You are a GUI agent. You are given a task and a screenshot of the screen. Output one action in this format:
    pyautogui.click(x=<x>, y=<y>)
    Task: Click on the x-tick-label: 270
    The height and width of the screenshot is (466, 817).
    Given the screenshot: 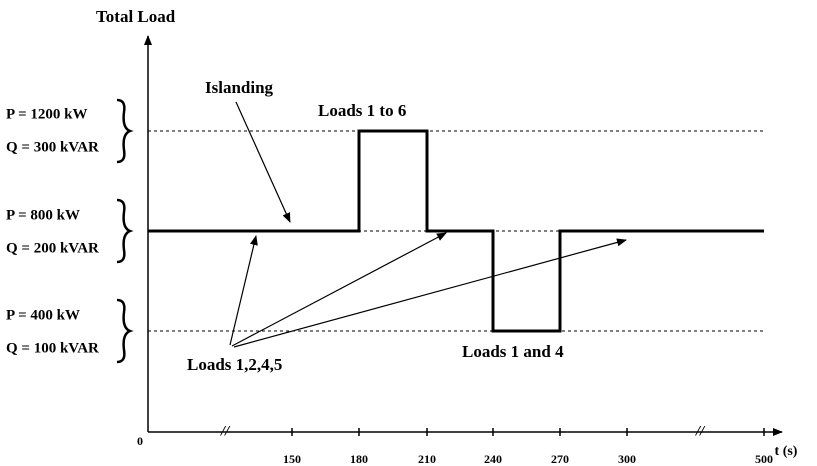 What is the action you would take?
    pyautogui.click(x=560, y=459)
    